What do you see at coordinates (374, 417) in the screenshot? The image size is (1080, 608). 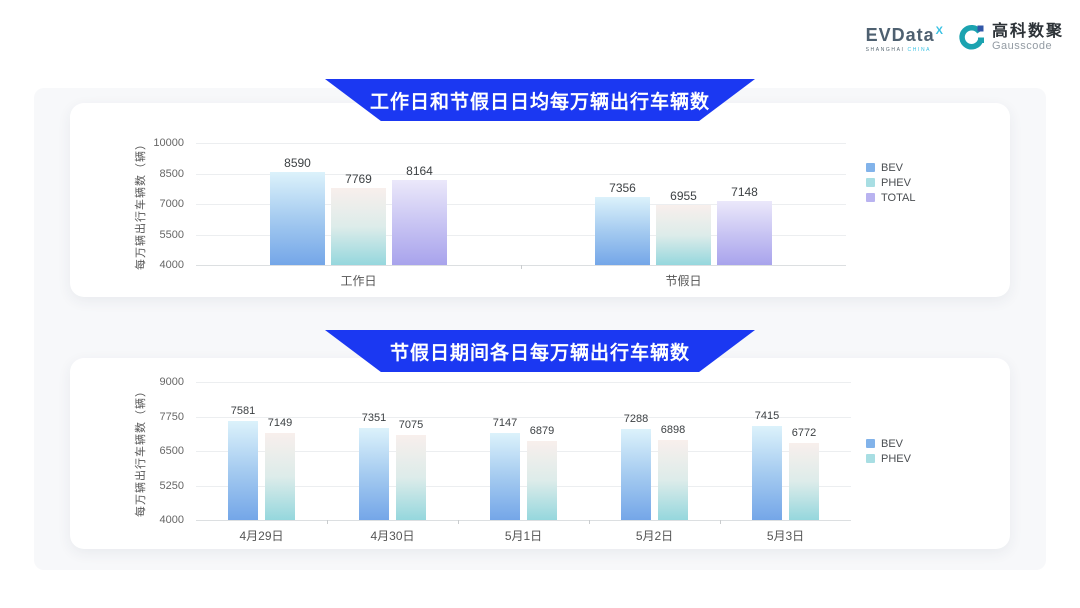 I see `bar-value-label: 7351` at bounding box center [374, 417].